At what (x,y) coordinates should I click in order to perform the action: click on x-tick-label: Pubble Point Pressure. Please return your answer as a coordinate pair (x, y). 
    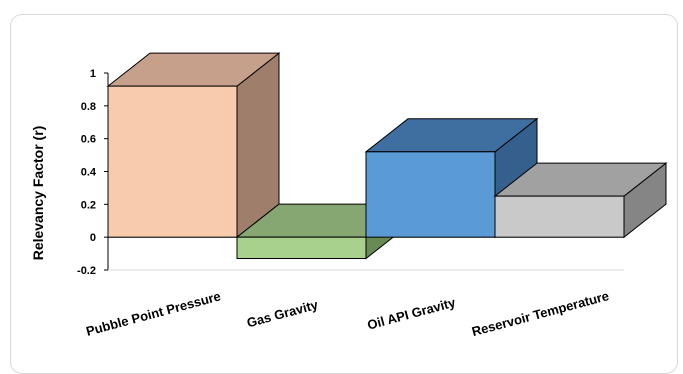
    Looking at the image, I should click on (153, 313).